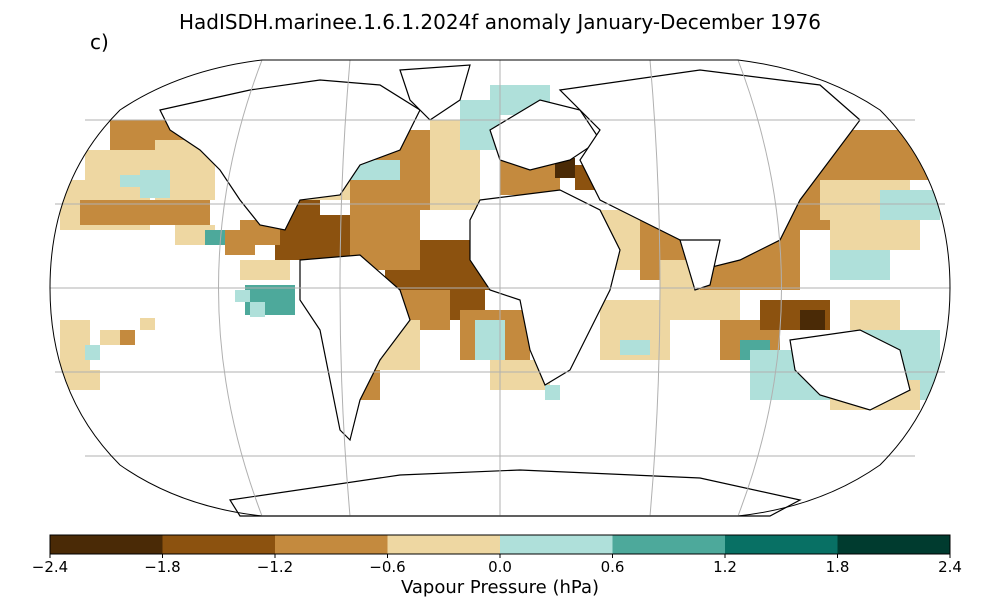 Image resolution: width=1000 pixels, height=600 pixels. Describe the element at coordinates (99, 42) in the screenshot. I see `panel-label: c)` at that location.